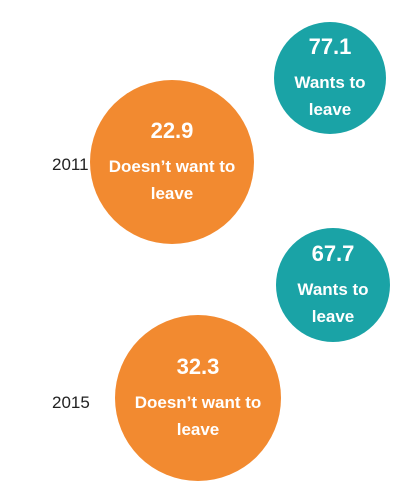 This screenshot has width=400, height=488. What do you see at coordinates (172, 130) in the screenshot?
I see `value-label: 22.9` at bounding box center [172, 130].